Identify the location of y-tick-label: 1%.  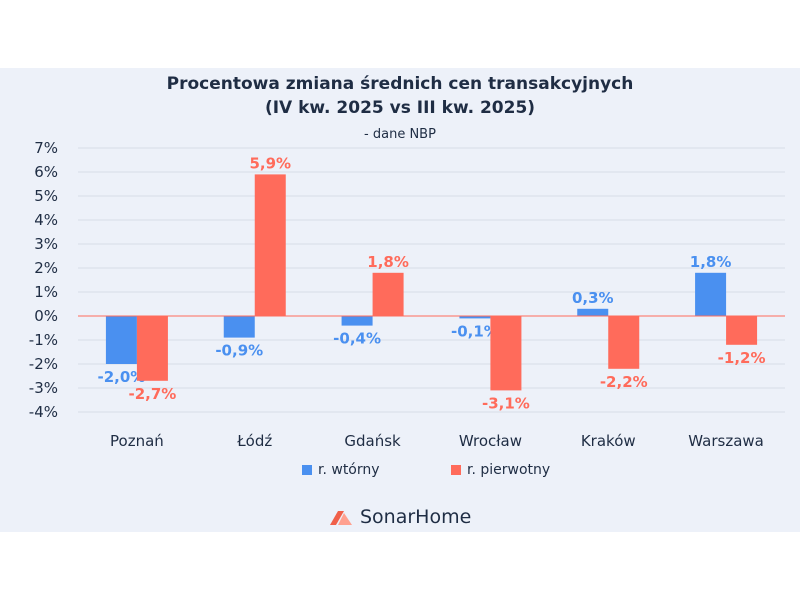
(46, 292).